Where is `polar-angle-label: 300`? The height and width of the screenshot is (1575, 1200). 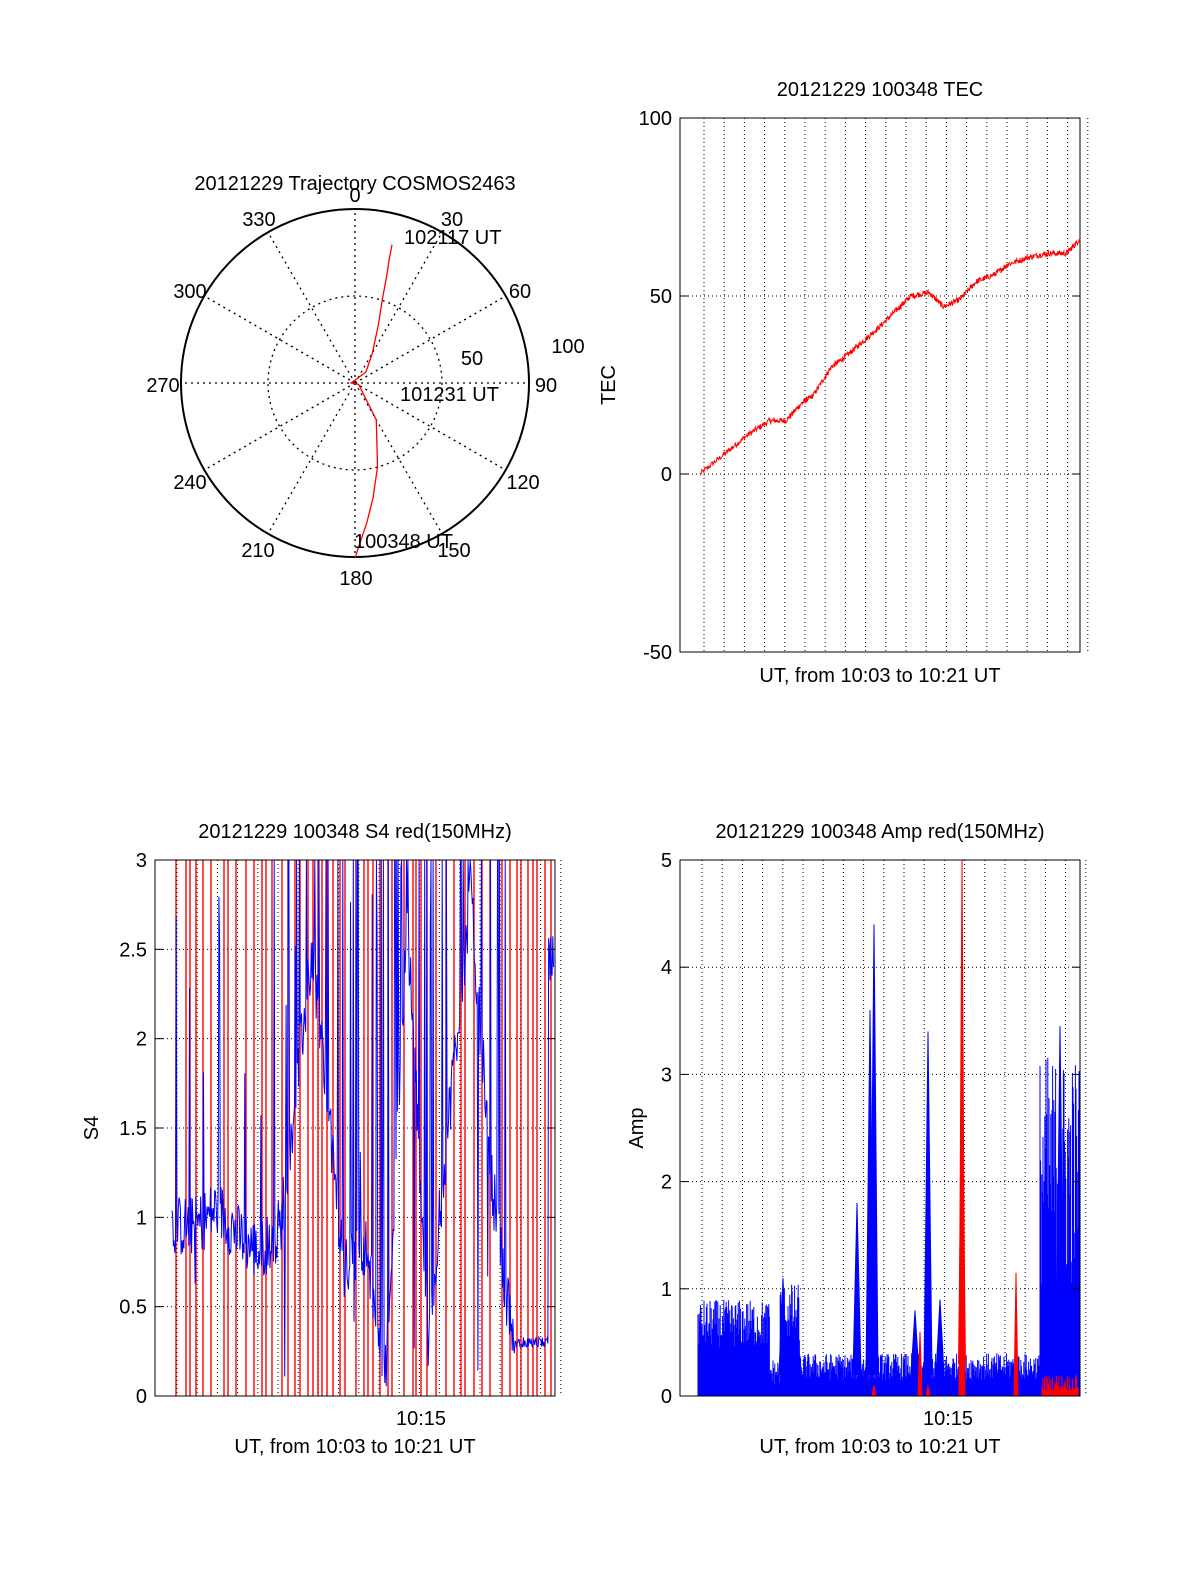 polar-angle-label: 300 is located at coordinates (189, 292).